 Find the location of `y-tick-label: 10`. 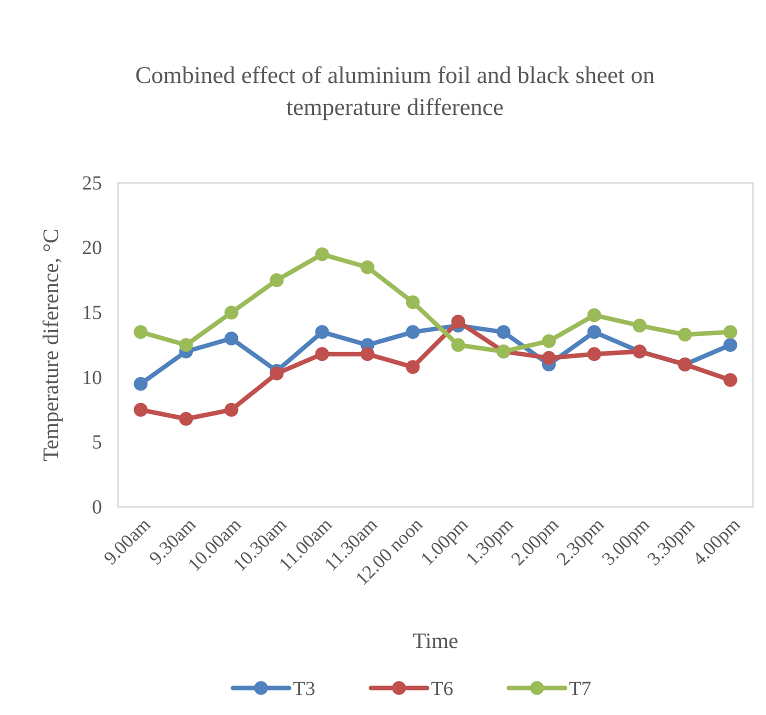

y-tick-label: 10 is located at coordinates (92, 377).